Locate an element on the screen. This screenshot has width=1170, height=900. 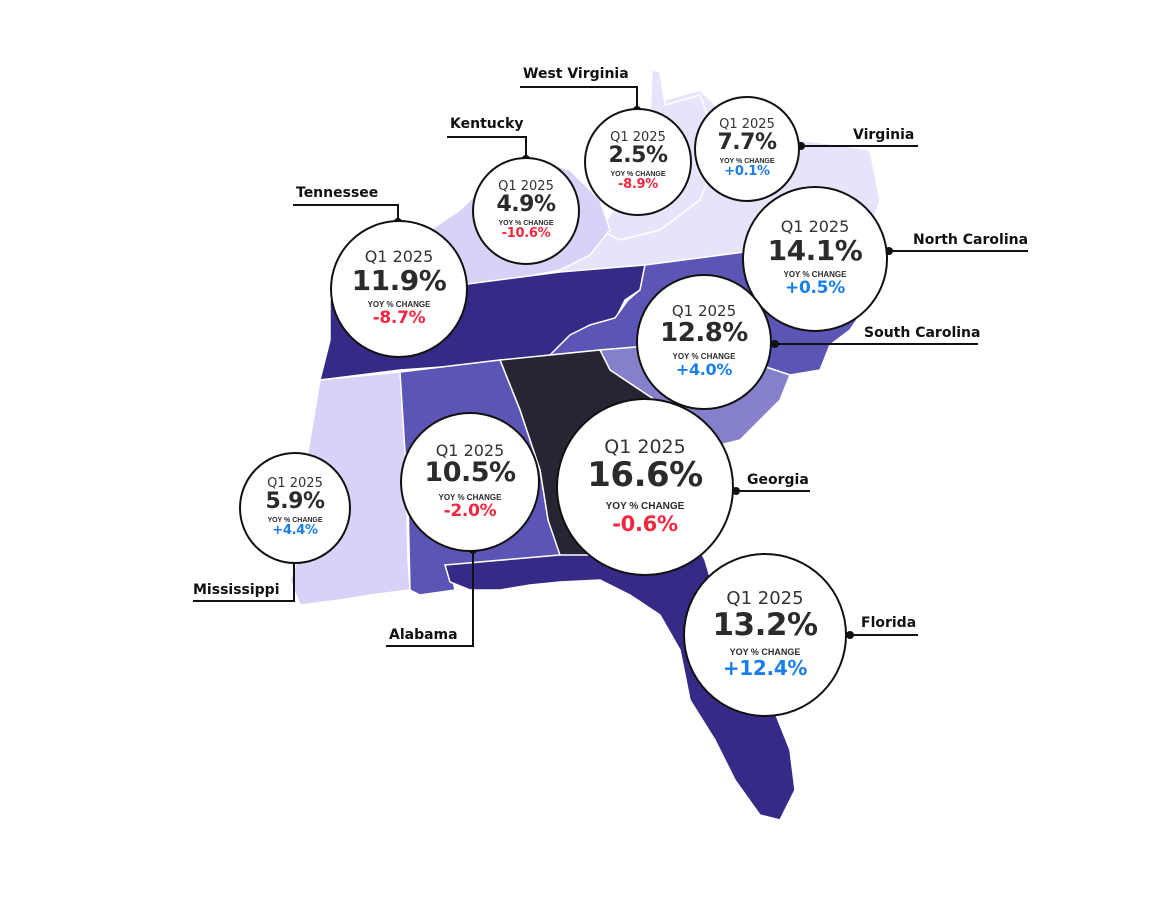
change-value: -10.6% is located at coordinates (526, 234).